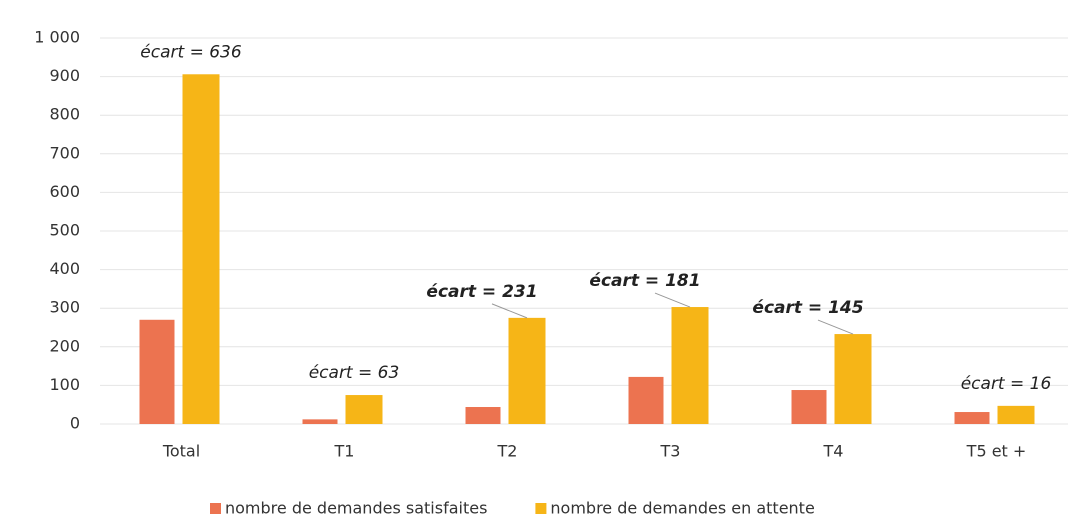  What do you see at coordinates (64, 230) in the screenshot?
I see `y-tick-label: 500` at bounding box center [64, 230].